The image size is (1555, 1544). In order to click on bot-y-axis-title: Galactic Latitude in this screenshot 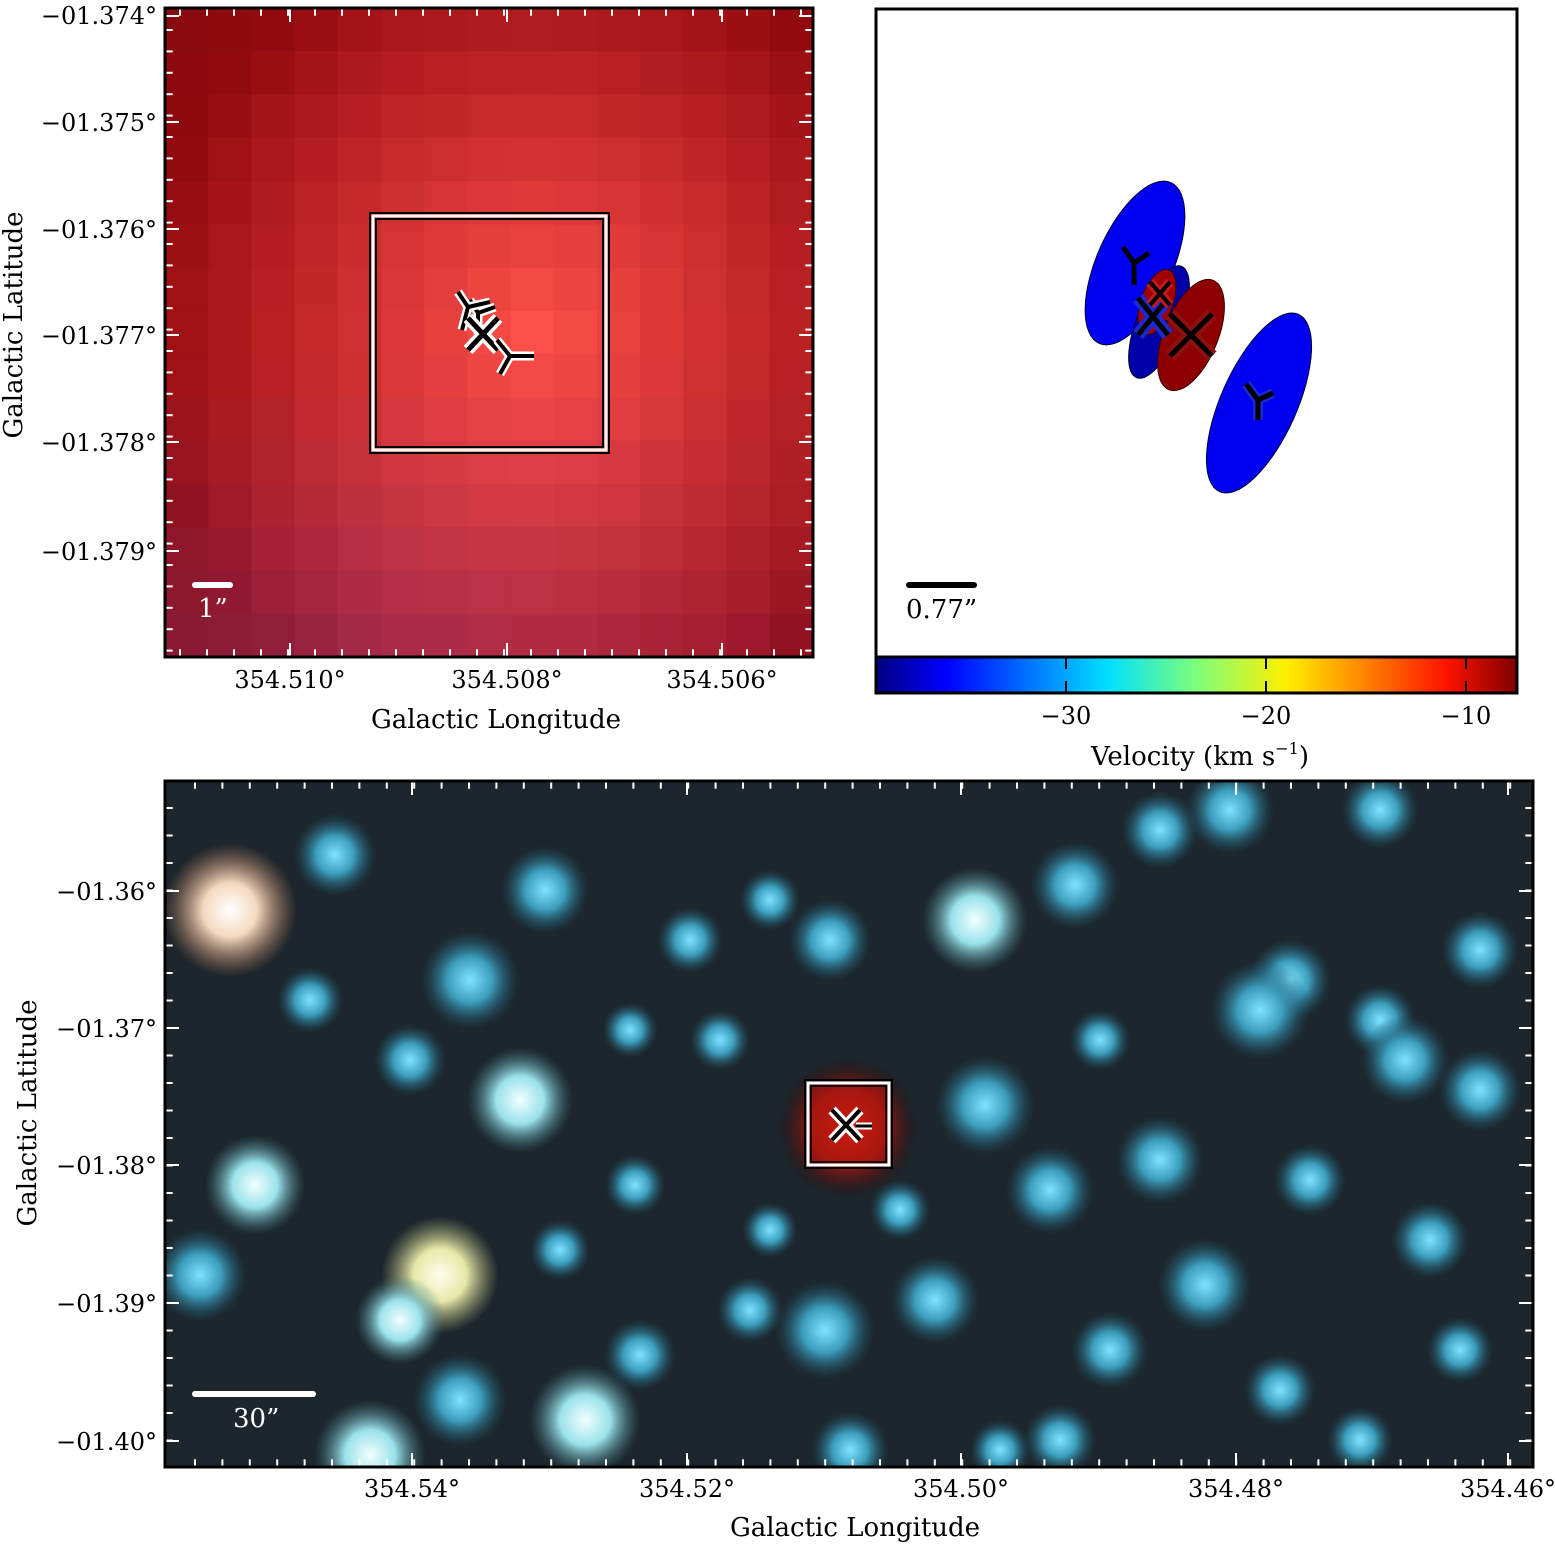, I will do `click(28, 1113)`.